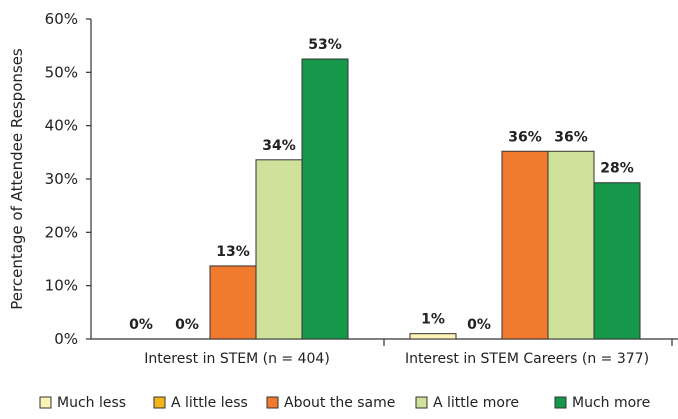 Image resolution: width=678 pixels, height=419 pixels. I want to click on y-tick-label: 30%, so click(61, 179).